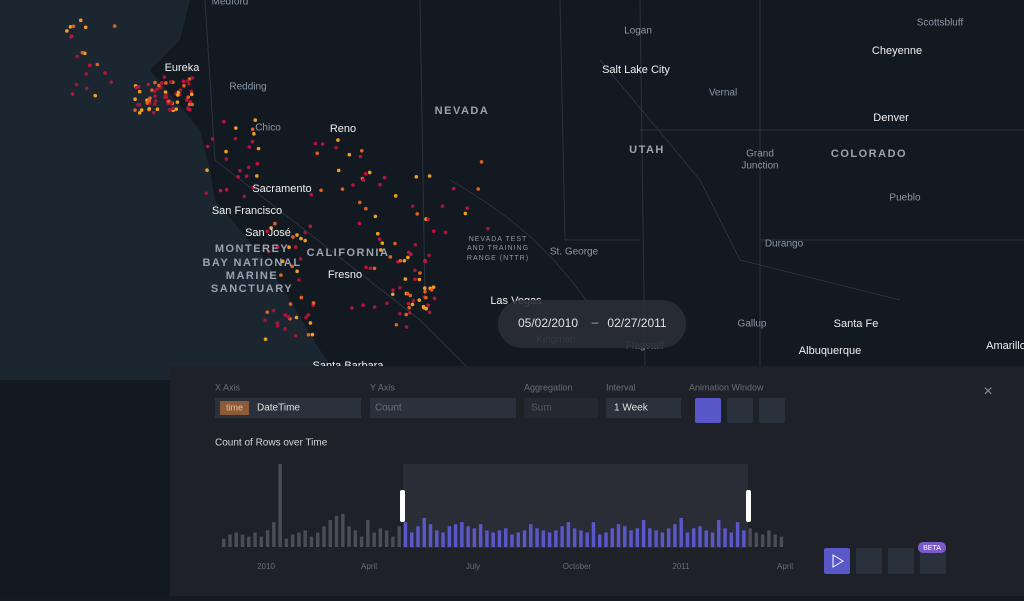 Image resolution: width=1024 pixels, height=601 pixels. Describe the element at coordinates (234, 407) in the screenshot. I see `type-tag-text: time` at that location.